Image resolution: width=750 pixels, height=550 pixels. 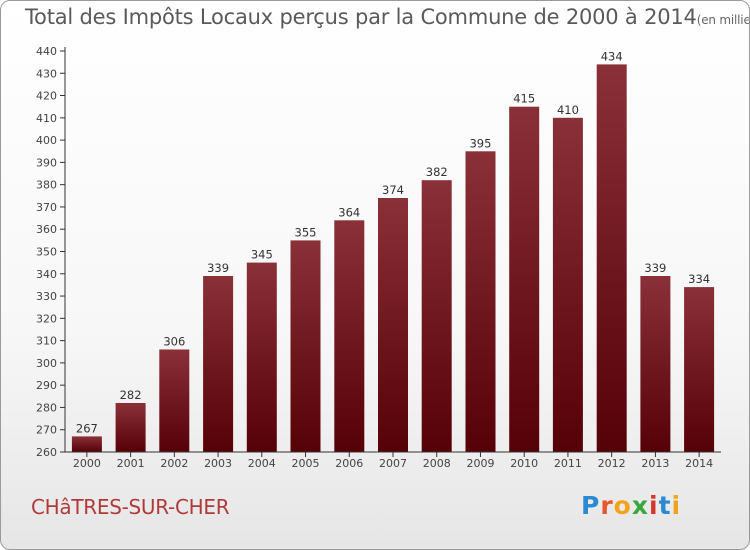 What do you see at coordinates (568, 110) in the screenshot?
I see `value-label: 410` at bounding box center [568, 110].